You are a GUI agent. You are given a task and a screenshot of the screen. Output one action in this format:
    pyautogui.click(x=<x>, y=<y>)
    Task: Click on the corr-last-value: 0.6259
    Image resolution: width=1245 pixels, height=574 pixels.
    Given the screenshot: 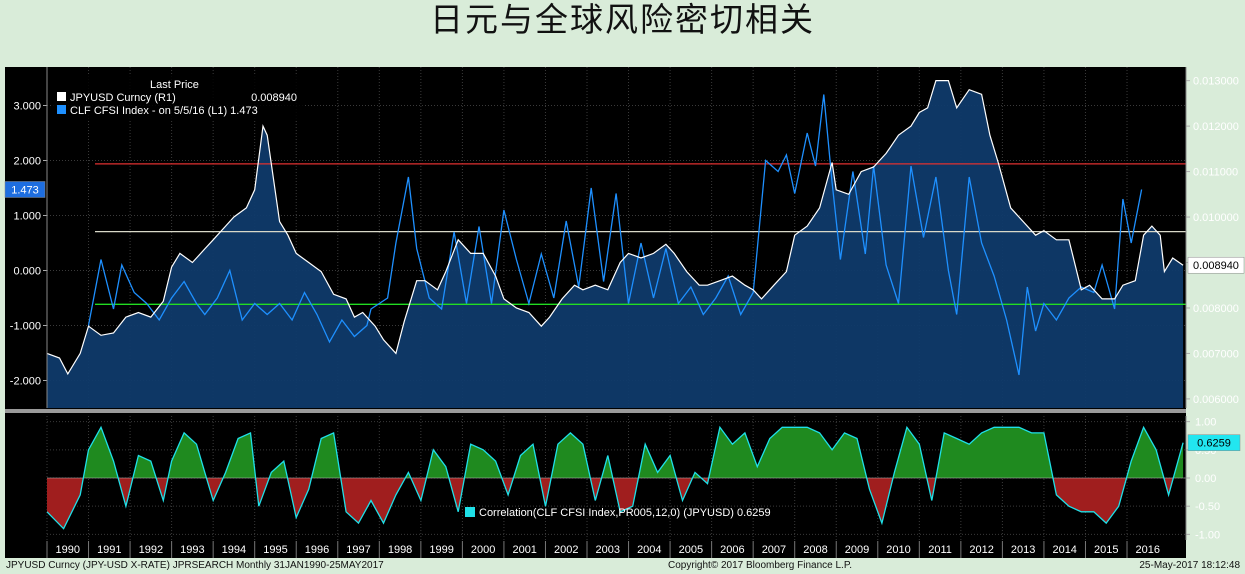 What is the action you would take?
    pyautogui.click(x=1214, y=444)
    